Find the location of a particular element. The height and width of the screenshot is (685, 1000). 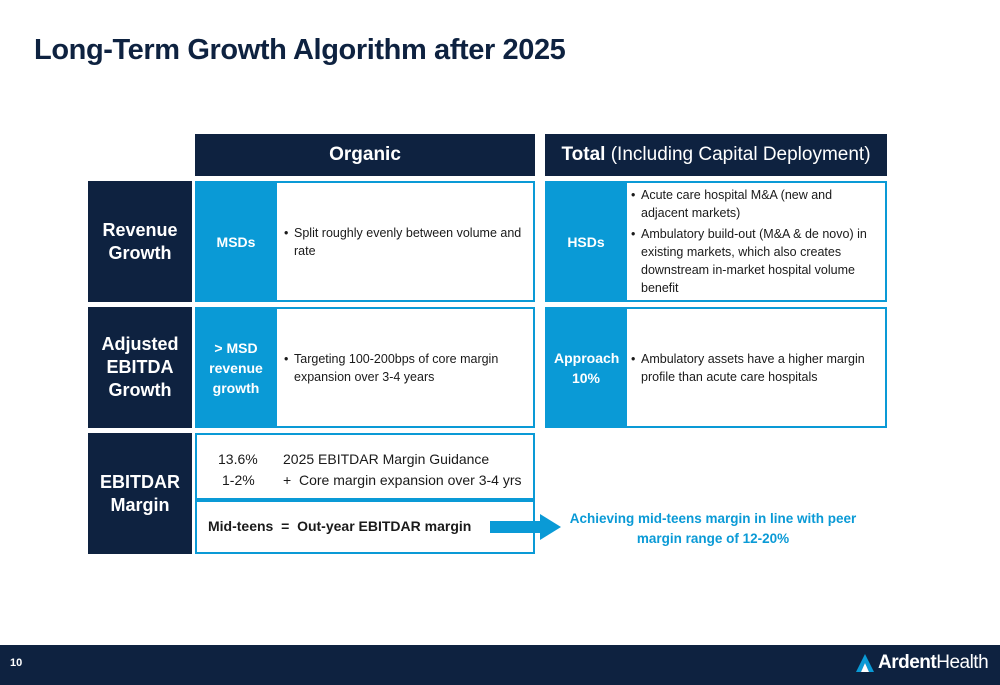

row-label-ebitdar-margin: EBITDAR Margin is located at coordinates (140, 493).